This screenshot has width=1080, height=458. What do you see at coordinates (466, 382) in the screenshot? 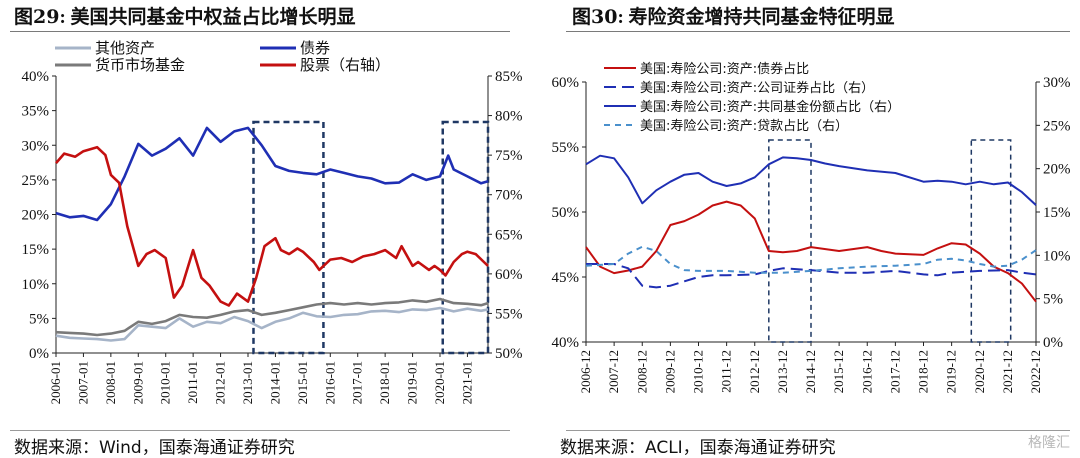
I see `left-x-tick-label: 2021-01` at bounding box center [466, 382].